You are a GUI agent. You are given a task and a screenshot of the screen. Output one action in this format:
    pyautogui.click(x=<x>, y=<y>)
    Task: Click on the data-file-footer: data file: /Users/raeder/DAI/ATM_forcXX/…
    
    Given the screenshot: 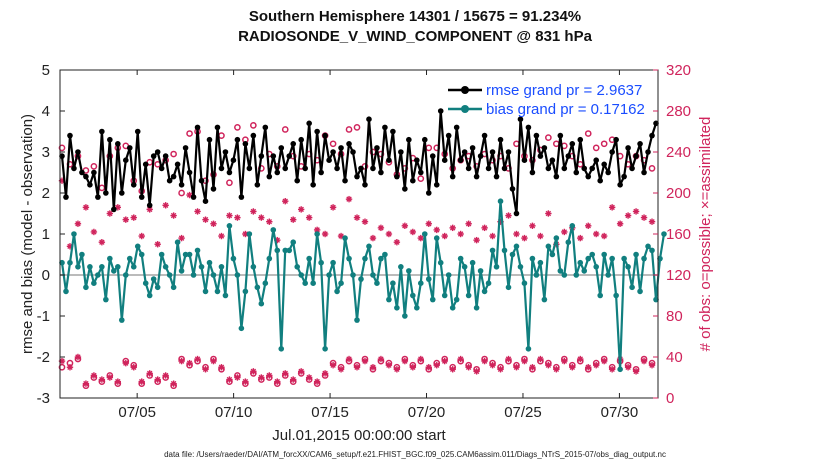 What is the action you would take?
    pyautogui.click(x=415, y=454)
    